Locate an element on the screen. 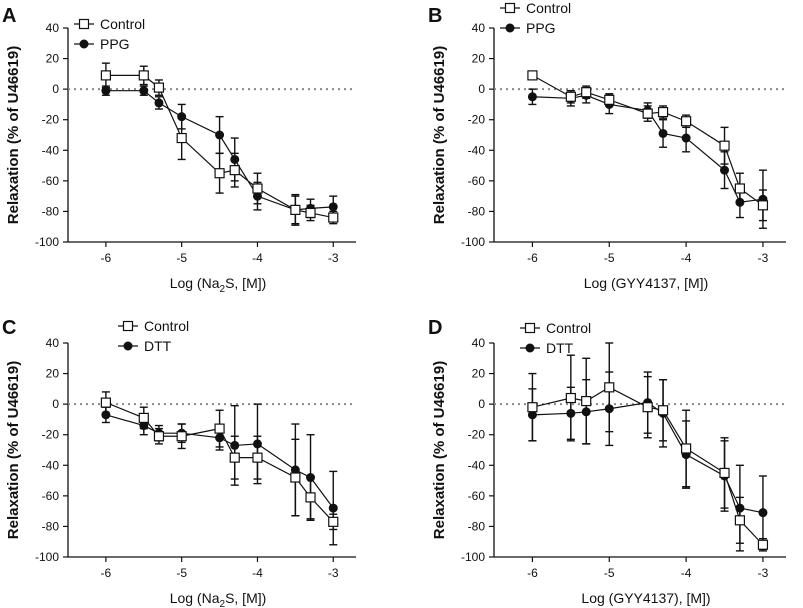 This screenshot has height=608, width=803. legend-label: PPG is located at coordinates (115, 44).